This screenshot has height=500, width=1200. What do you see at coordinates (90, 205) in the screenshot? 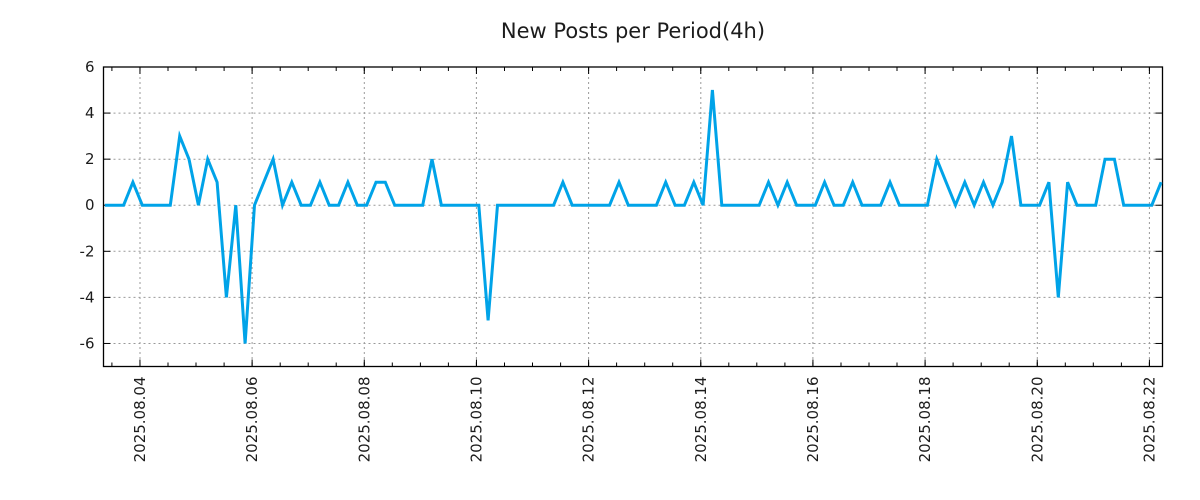
I see `y-tick-label: 0` at bounding box center [90, 205].